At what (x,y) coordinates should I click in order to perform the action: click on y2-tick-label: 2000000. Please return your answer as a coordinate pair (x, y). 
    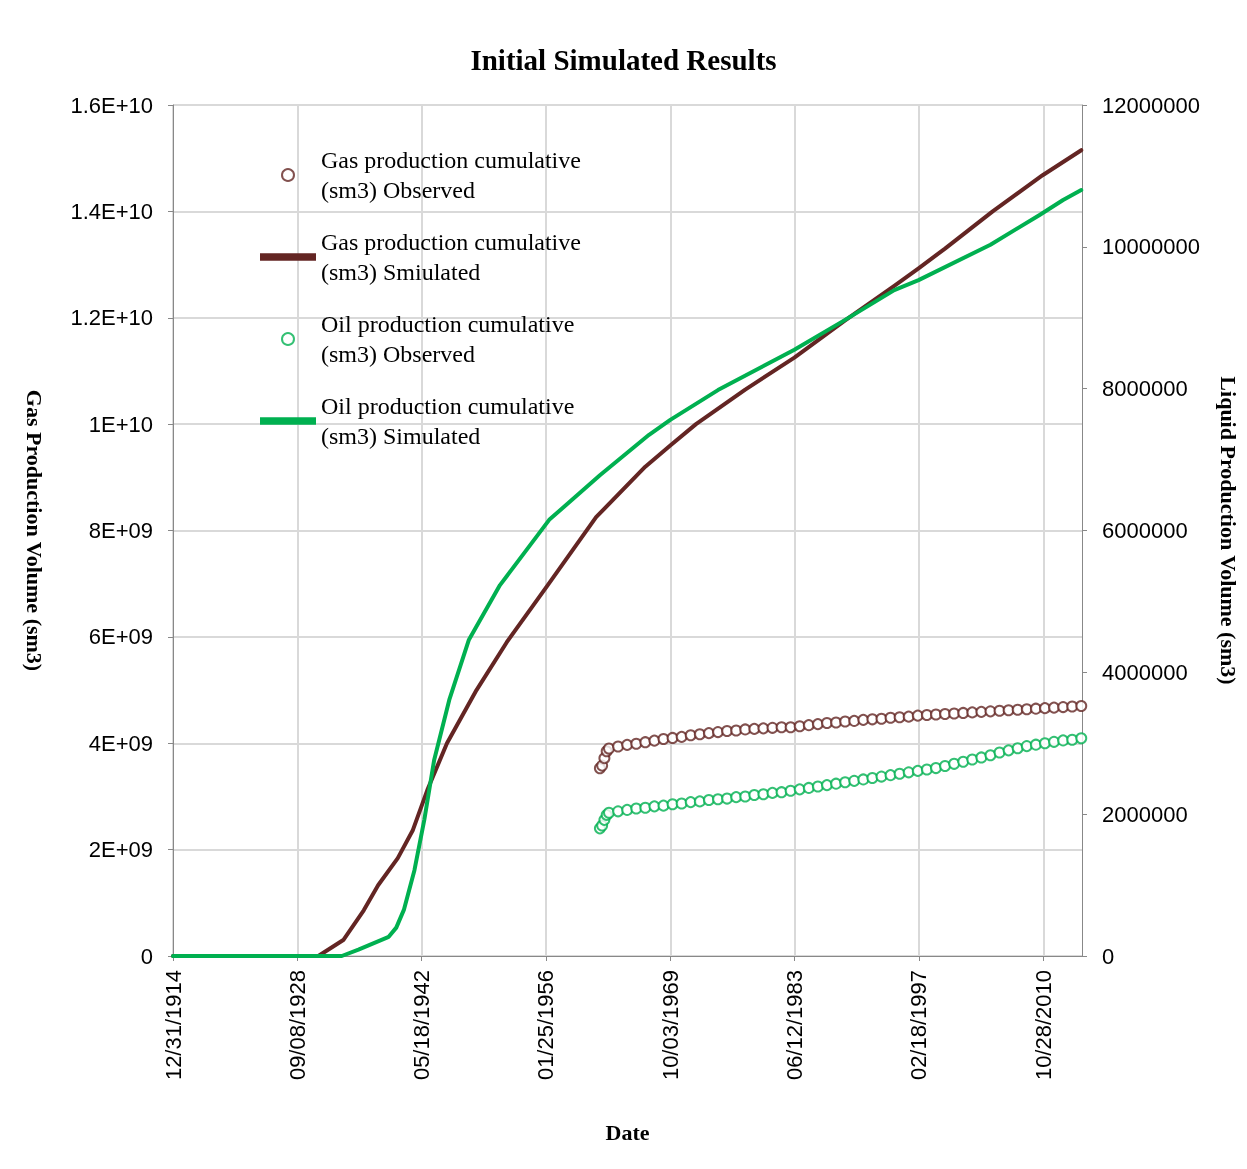
    Looking at the image, I should click on (1145, 814).